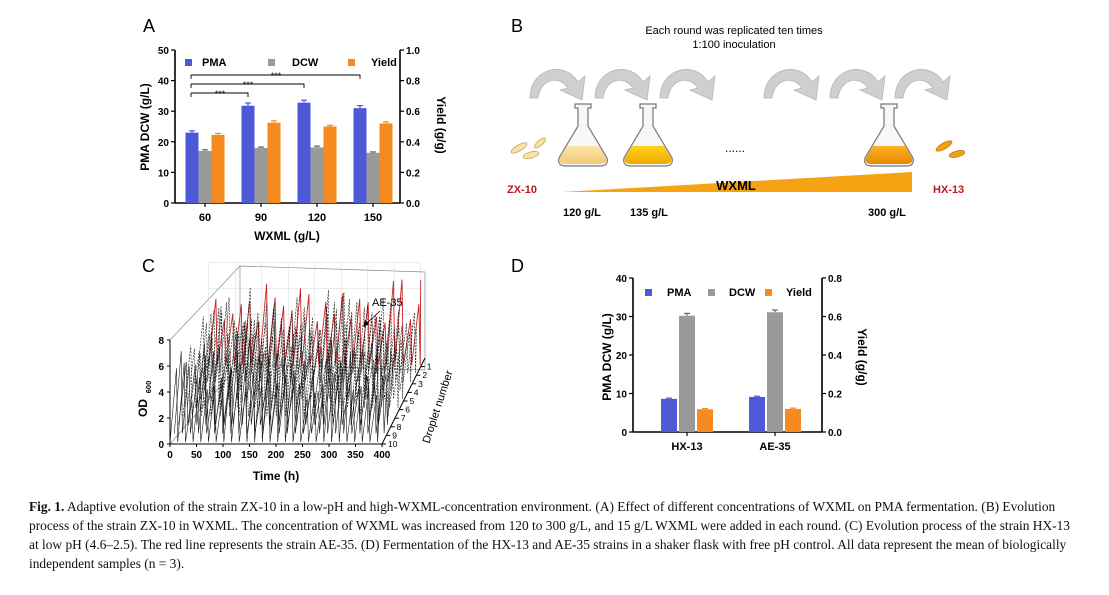  What do you see at coordinates (622, 318) in the screenshot?
I see `d-ytick-label: 30` at bounding box center [622, 318].